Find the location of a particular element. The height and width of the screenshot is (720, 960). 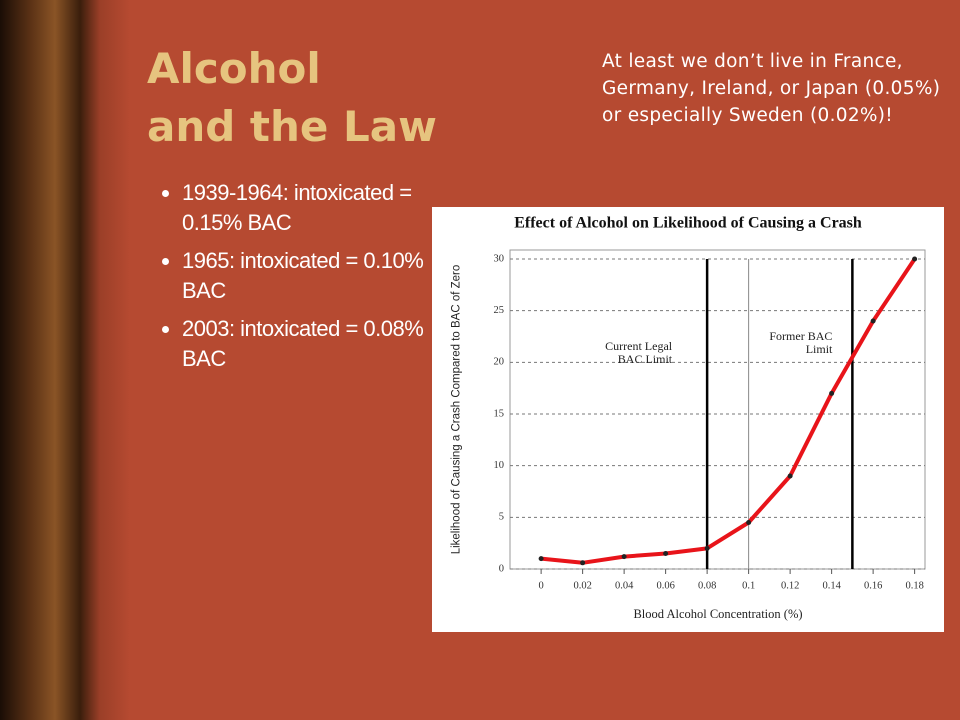

x-tick-label: 0.02 is located at coordinates (582, 585).